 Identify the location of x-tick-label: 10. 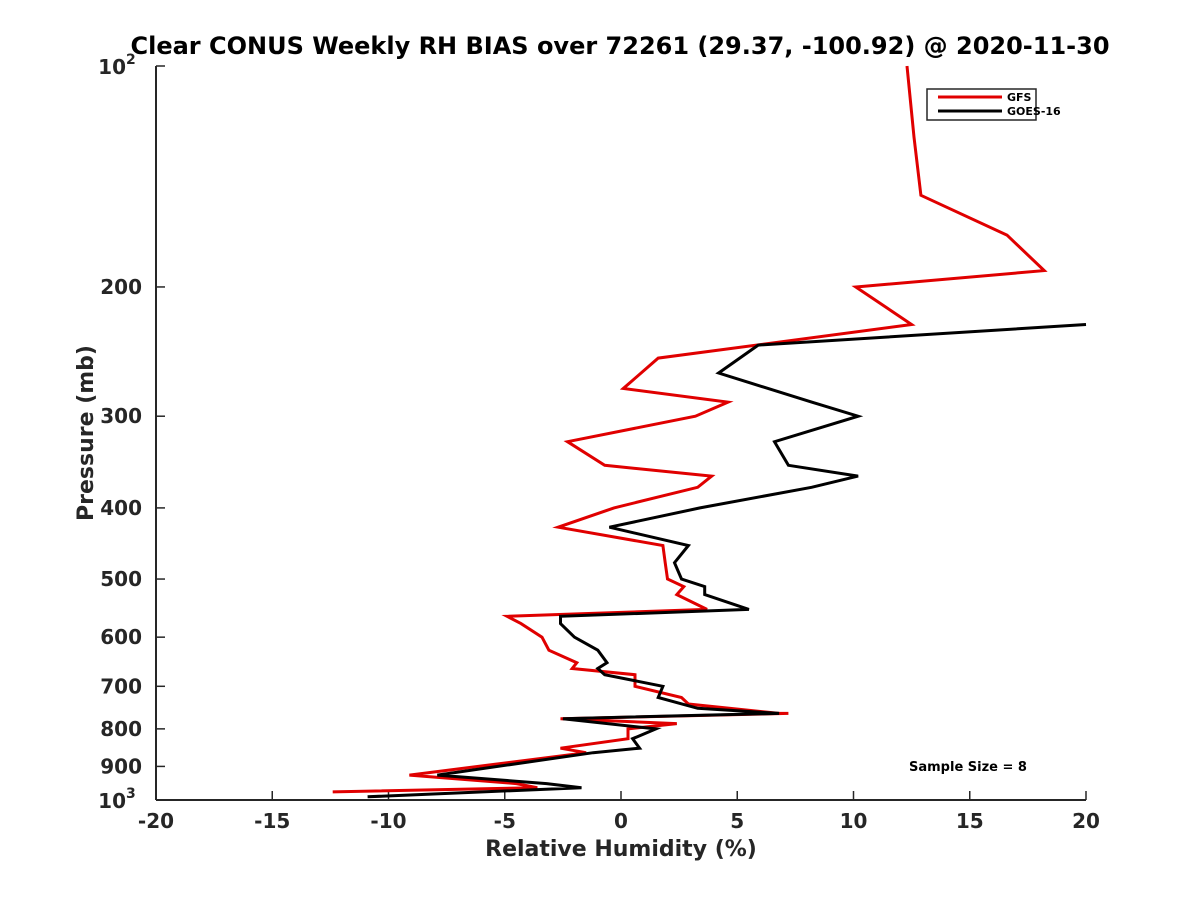
(854, 821).